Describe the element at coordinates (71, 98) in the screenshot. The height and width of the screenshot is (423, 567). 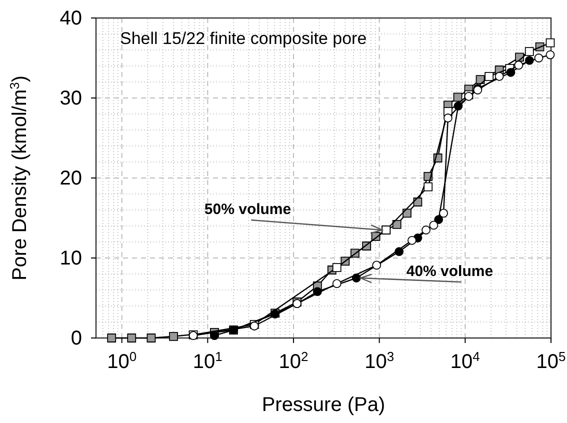
I see `y-tick-label: 30` at that location.